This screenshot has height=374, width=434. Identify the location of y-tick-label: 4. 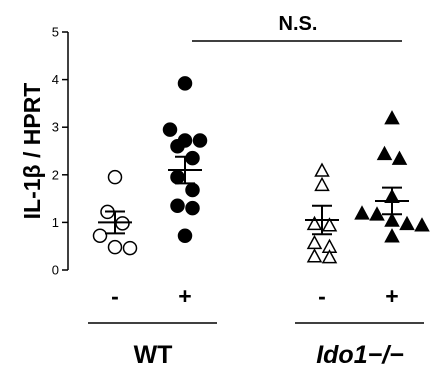
(55, 79).